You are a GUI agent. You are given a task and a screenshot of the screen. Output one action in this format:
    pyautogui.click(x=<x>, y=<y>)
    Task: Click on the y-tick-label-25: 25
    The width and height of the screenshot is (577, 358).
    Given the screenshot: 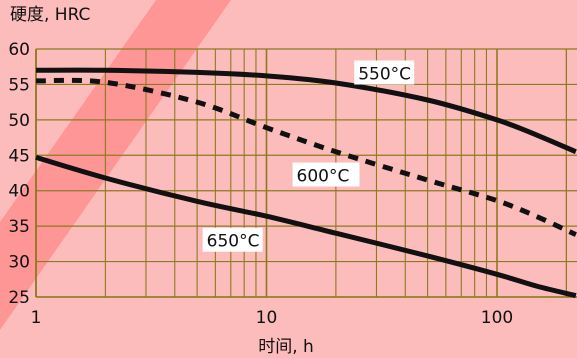 What is the action you would take?
    pyautogui.click(x=19, y=298)
    